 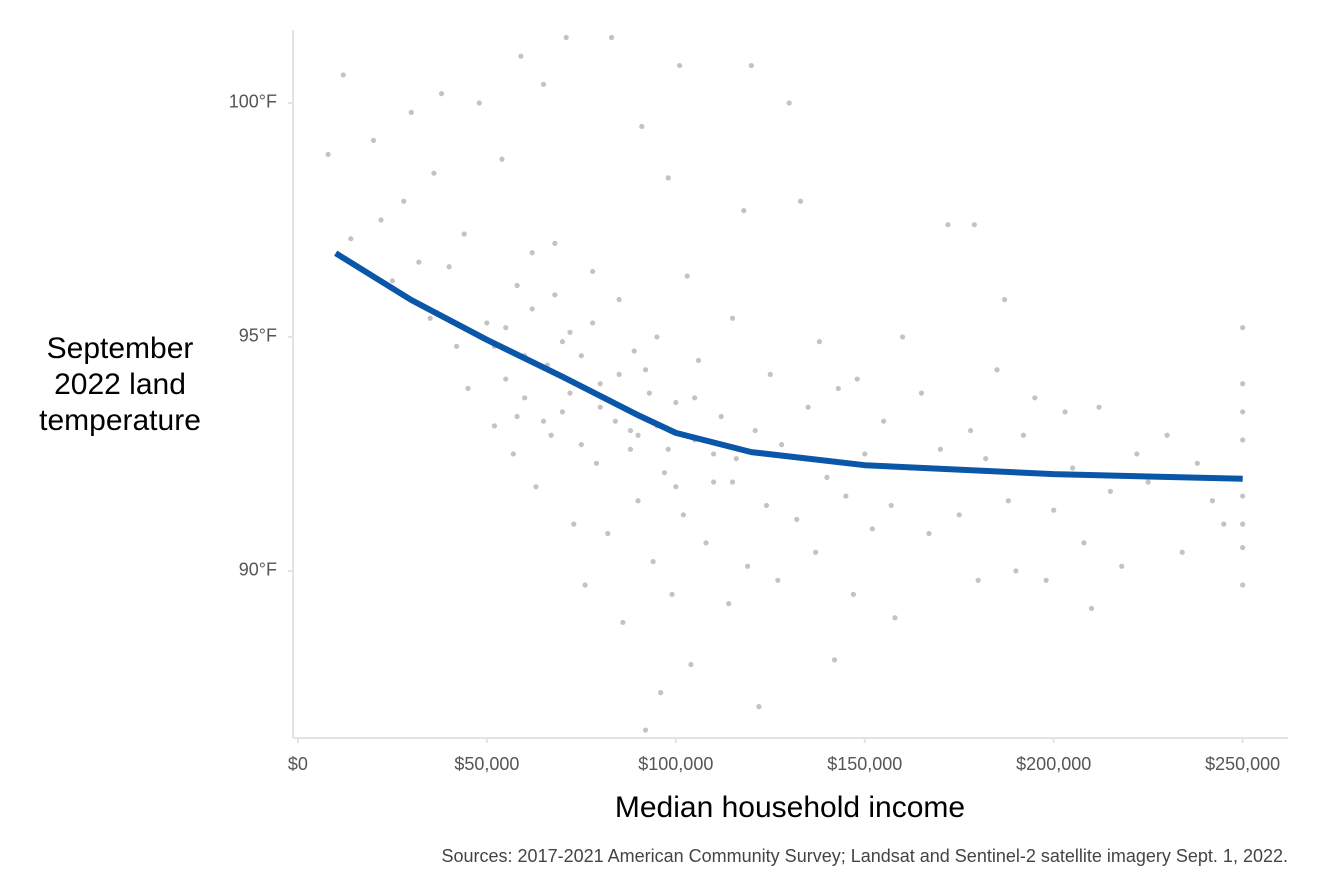 What do you see at coordinates (864, 764) in the screenshot?
I see `x-tick-label: $150,000` at bounding box center [864, 764].